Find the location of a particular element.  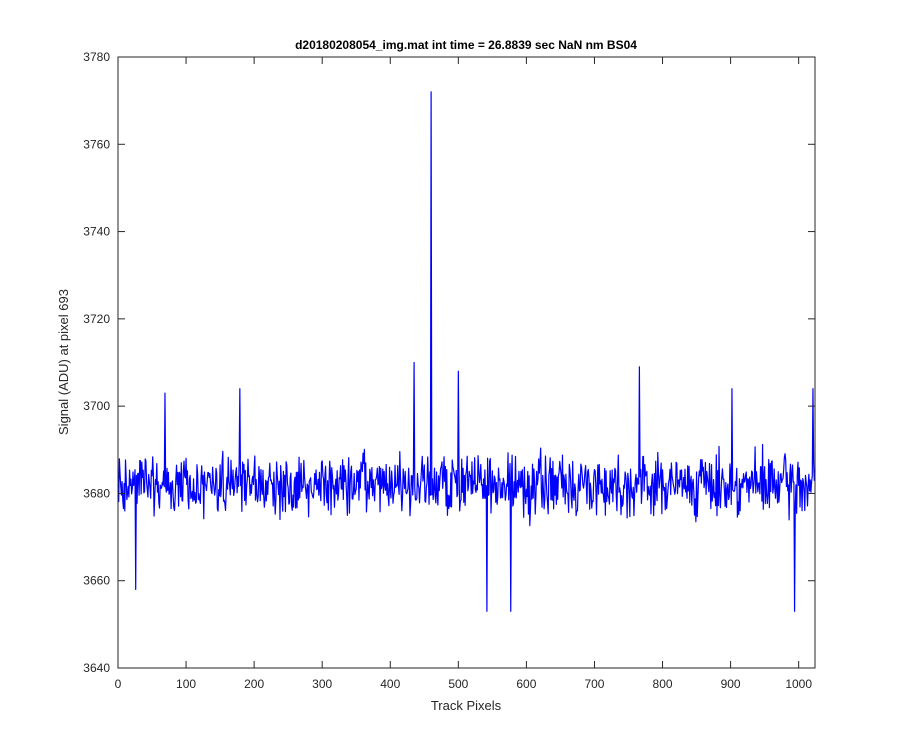

y-tick-label: 3660 is located at coordinates (96, 581).